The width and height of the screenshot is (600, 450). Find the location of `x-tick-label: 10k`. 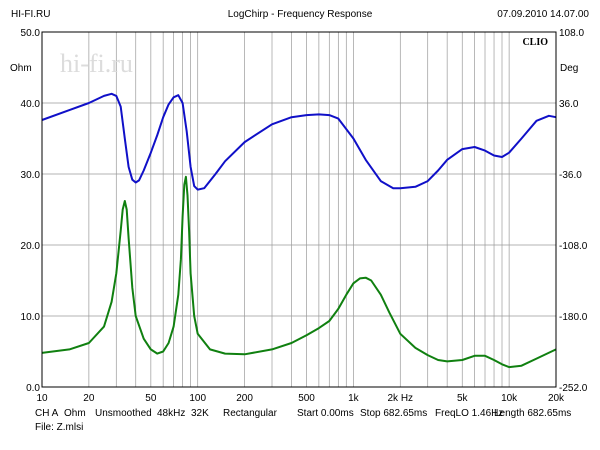

x-tick-label: 10k is located at coordinates (509, 398).